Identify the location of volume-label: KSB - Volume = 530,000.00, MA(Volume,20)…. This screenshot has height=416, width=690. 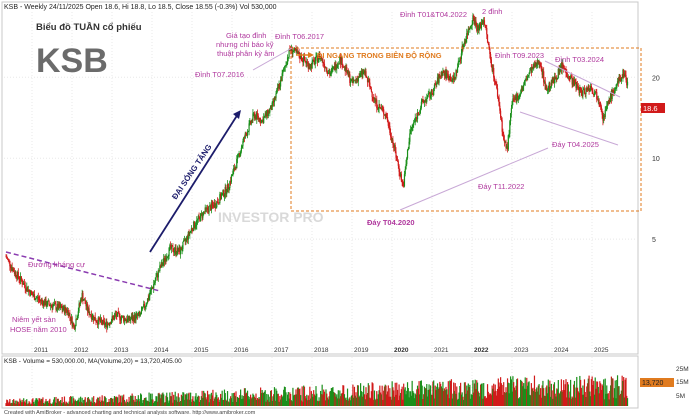
(93, 361).